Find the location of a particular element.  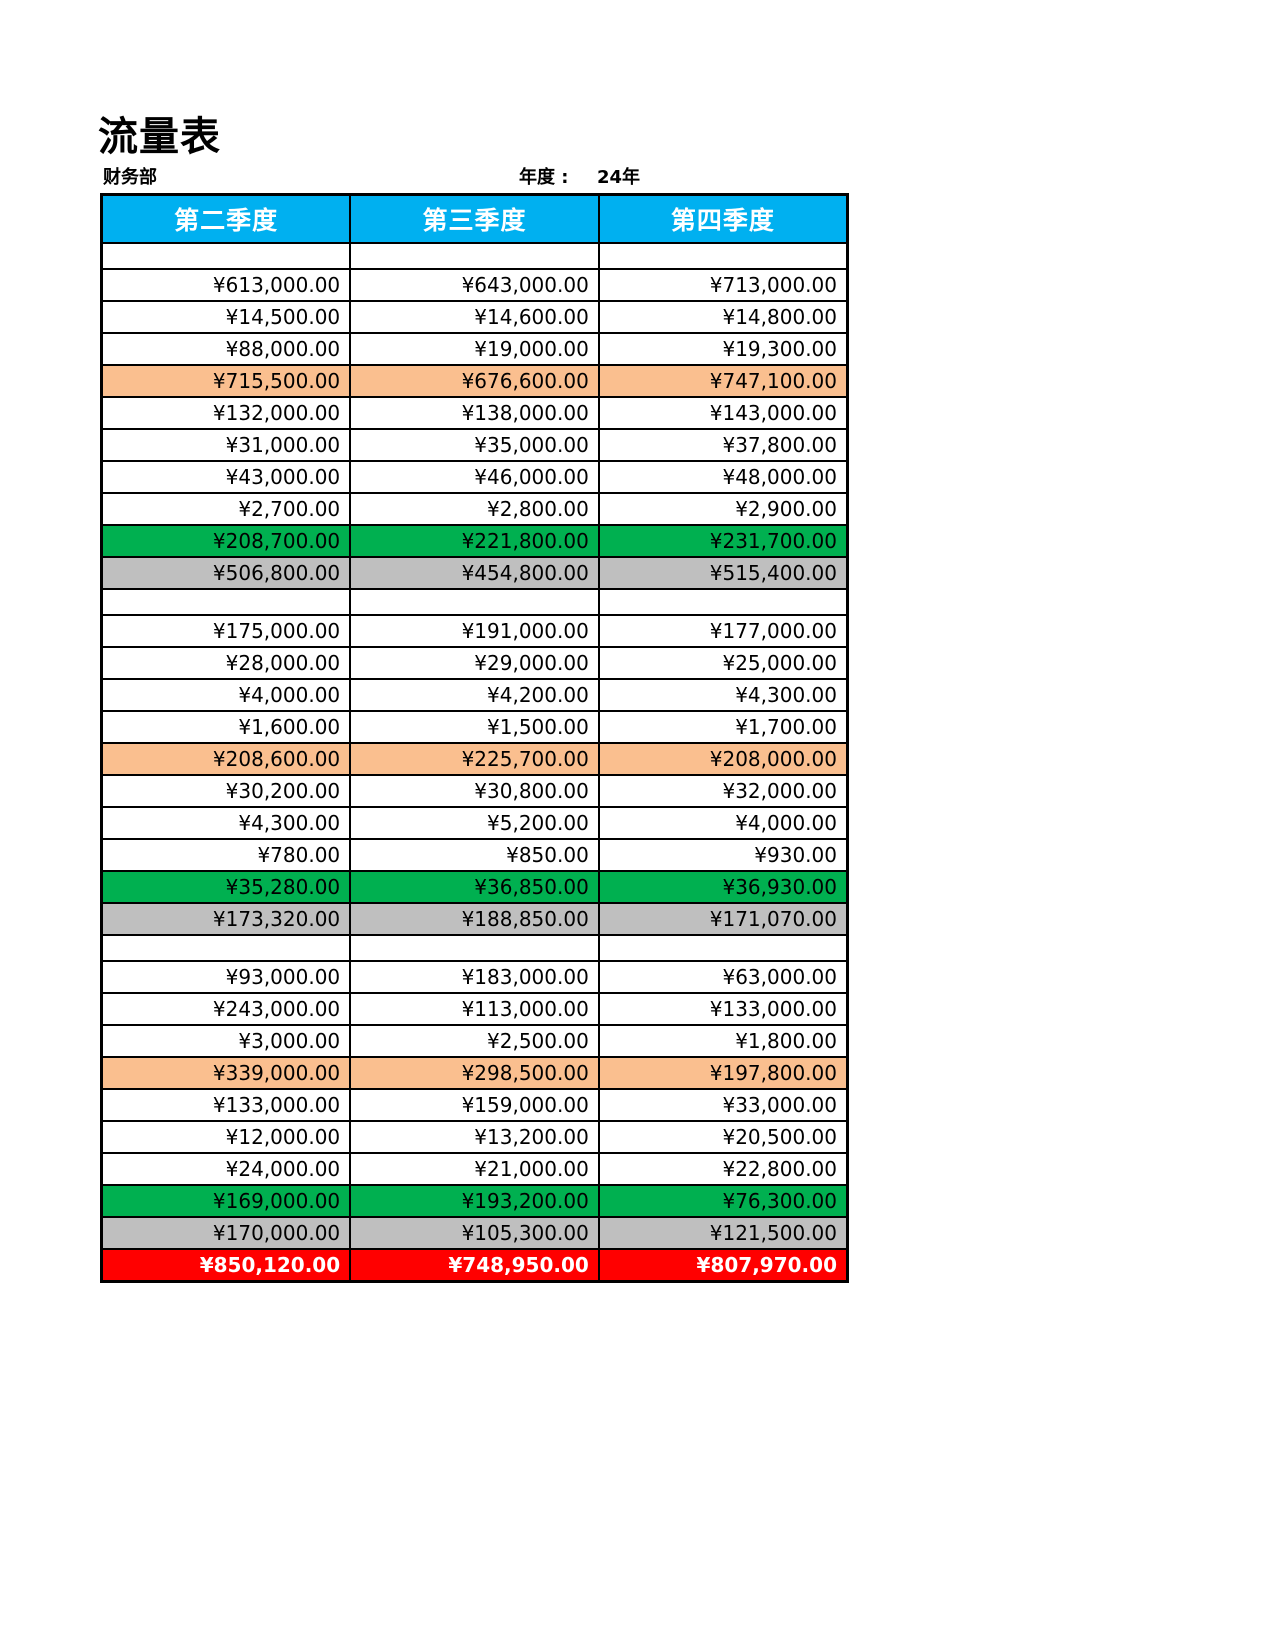

table-cell: ¥1,500.00 is located at coordinates (474, 727).